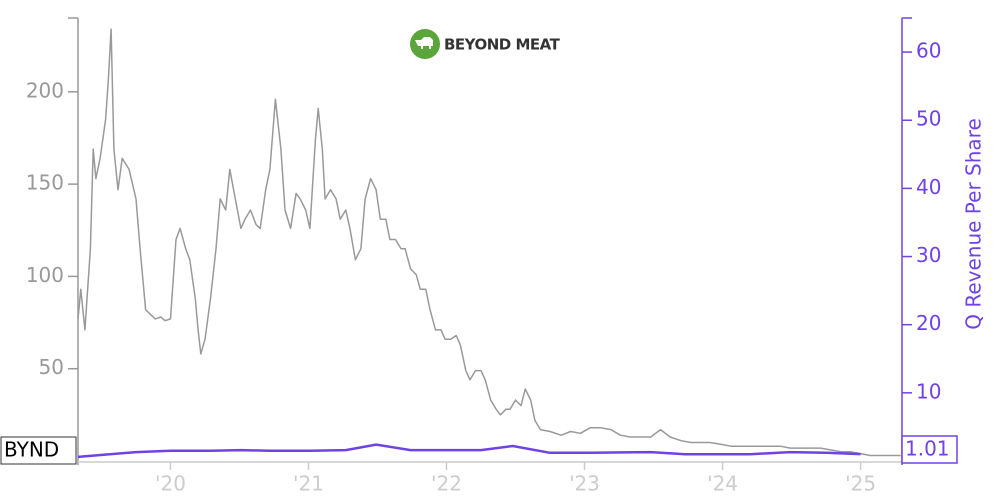 The image size is (1000, 504). Describe the element at coordinates (722, 484) in the screenshot. I see `x-tick-label: '24` at that location.